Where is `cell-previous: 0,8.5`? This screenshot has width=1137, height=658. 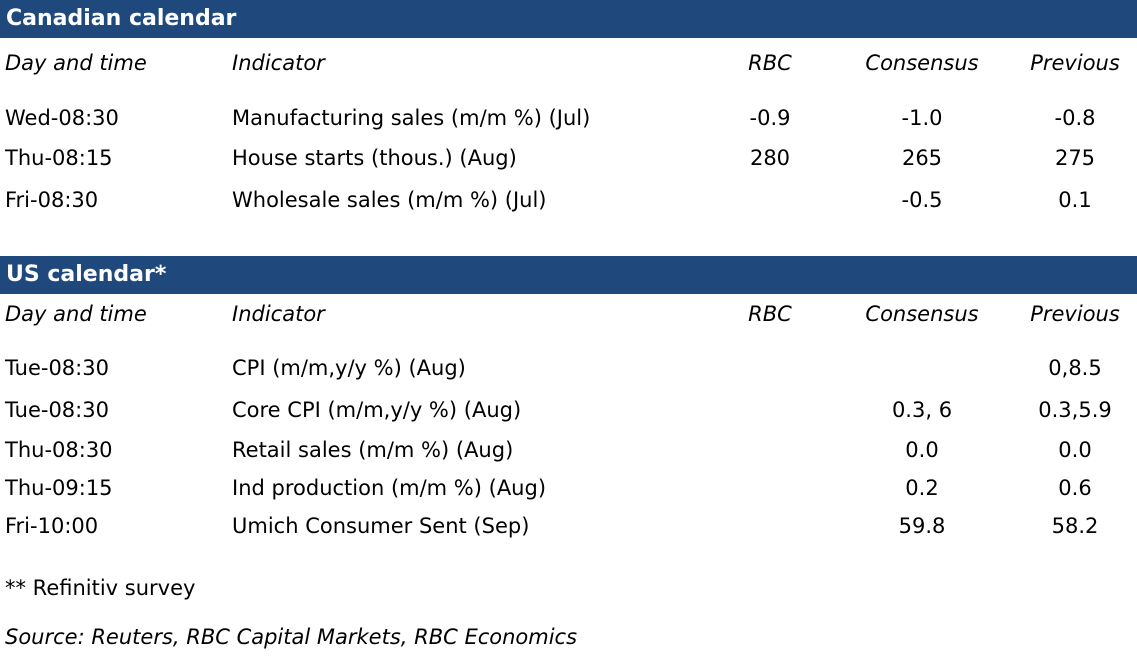 cell-previous: 0,8.5 is located at coordinates (1075, 368).